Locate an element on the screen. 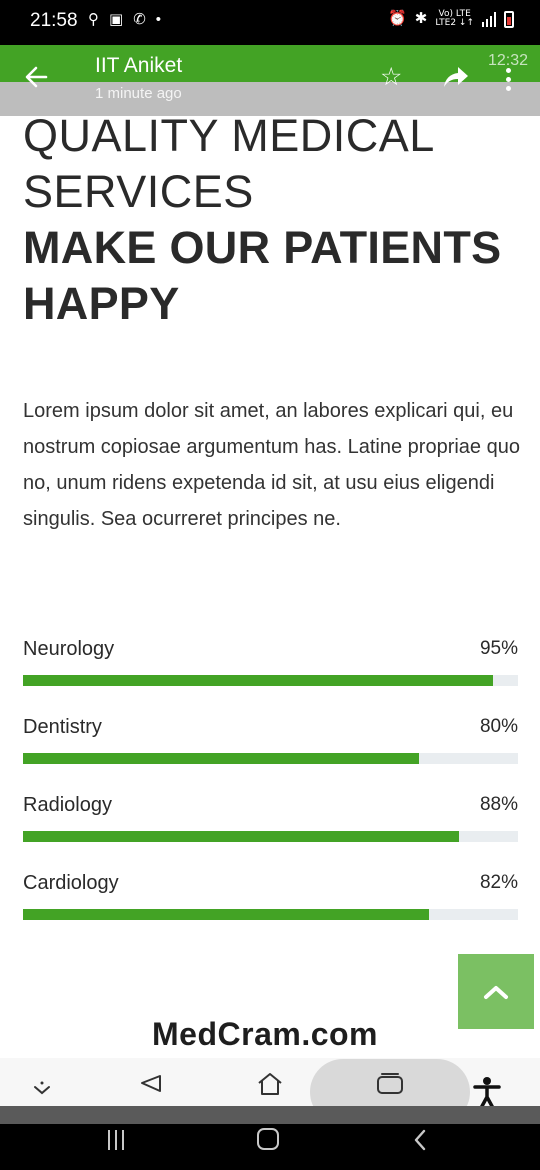 The height and width of the screenshot is (1170, 540). ghost-status-time: 12:32 is located at coordinates (508, 60).